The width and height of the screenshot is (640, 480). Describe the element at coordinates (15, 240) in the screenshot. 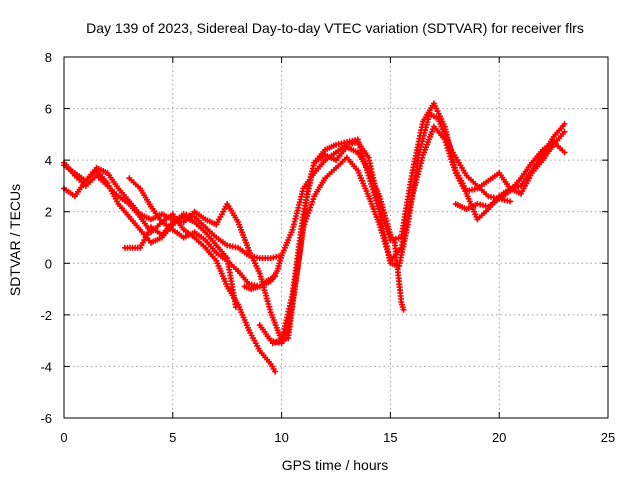

I see `y-axis-label: SDTVAR / TECUs` at that location.